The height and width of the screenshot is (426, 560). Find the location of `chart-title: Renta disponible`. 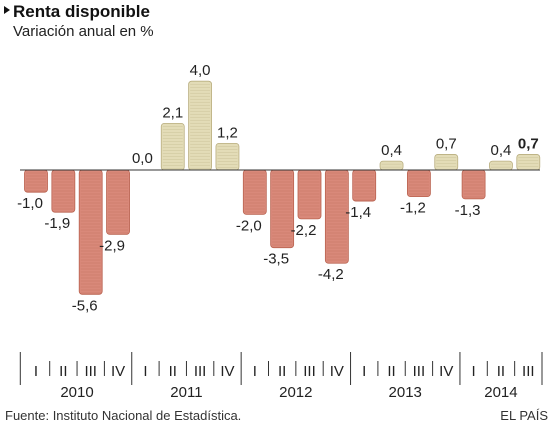

chart-title: Renta disponible is located at coordinates (81, 11).